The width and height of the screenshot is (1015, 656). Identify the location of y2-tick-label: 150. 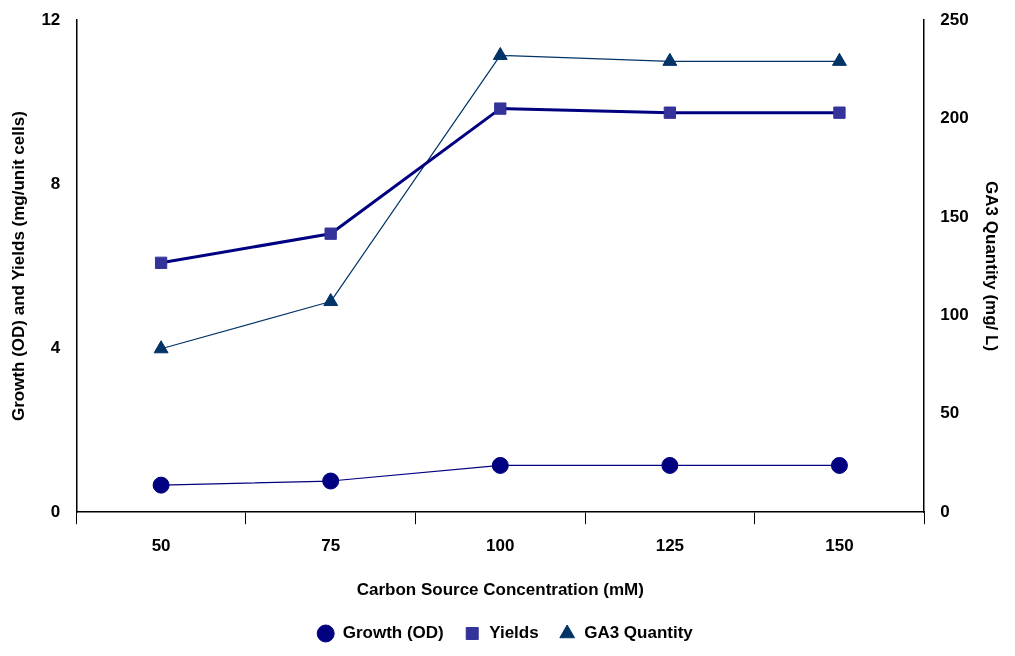
(954, 216).